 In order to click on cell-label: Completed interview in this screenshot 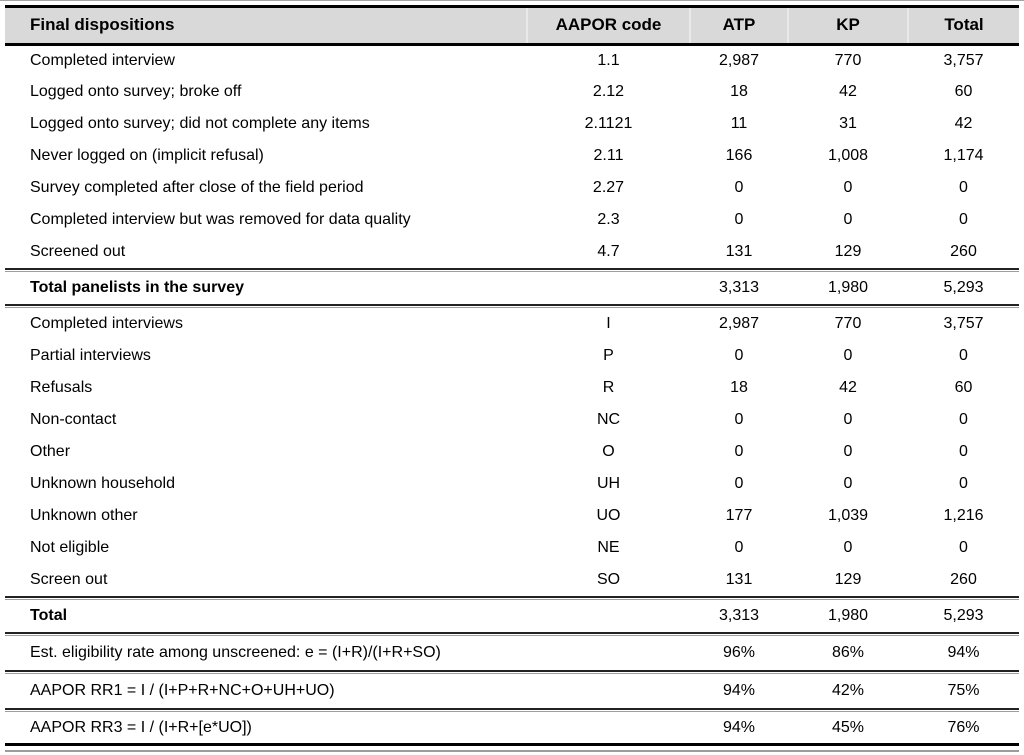, I will do `click(102, 60)`.